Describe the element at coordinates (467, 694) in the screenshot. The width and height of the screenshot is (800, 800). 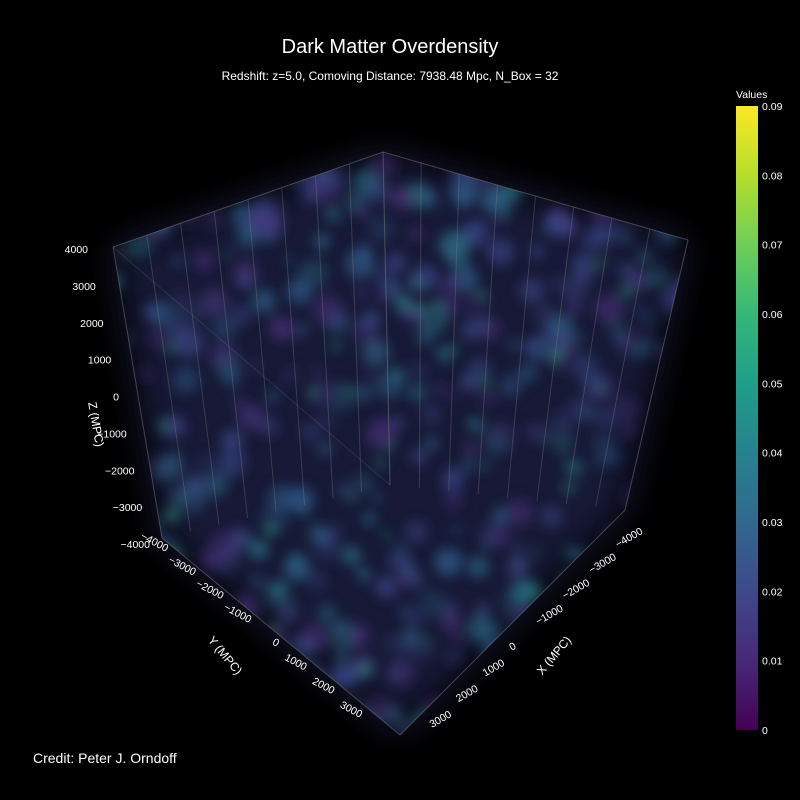
I see `x-tick-label: 2000` at that location.